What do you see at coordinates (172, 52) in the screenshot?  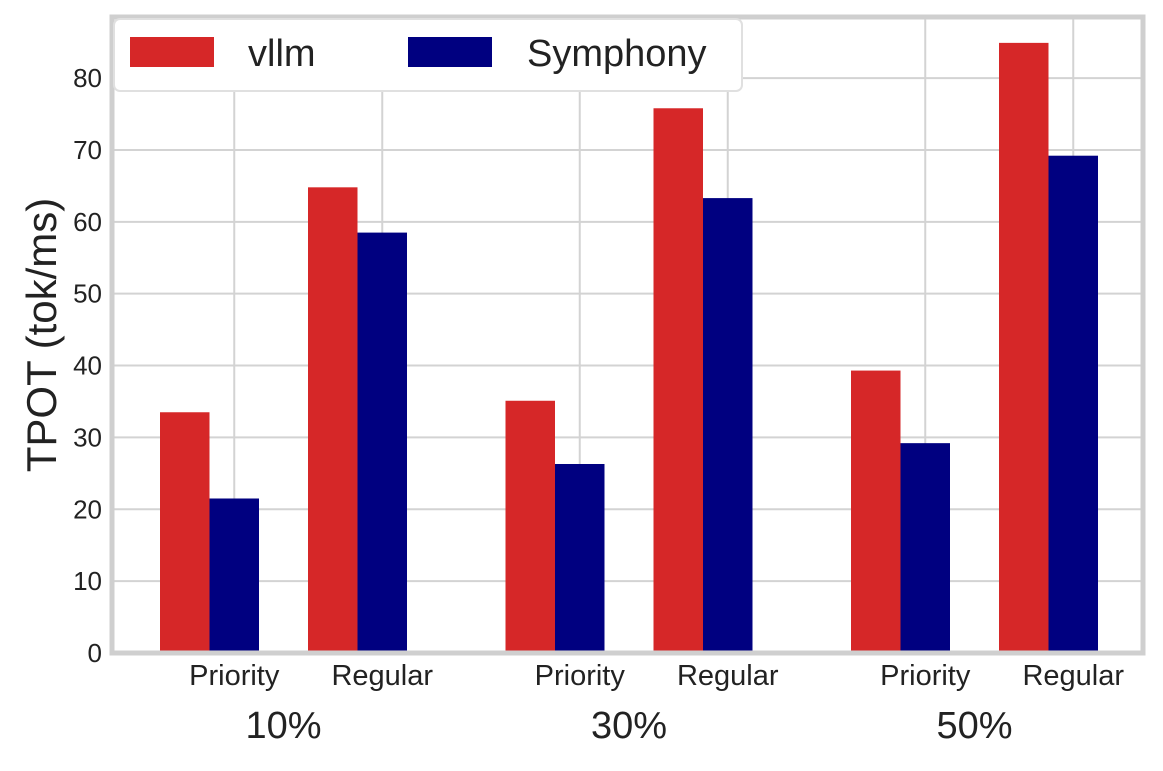 I see `legend-swatch-vllm` at bounding box center [172, 52].